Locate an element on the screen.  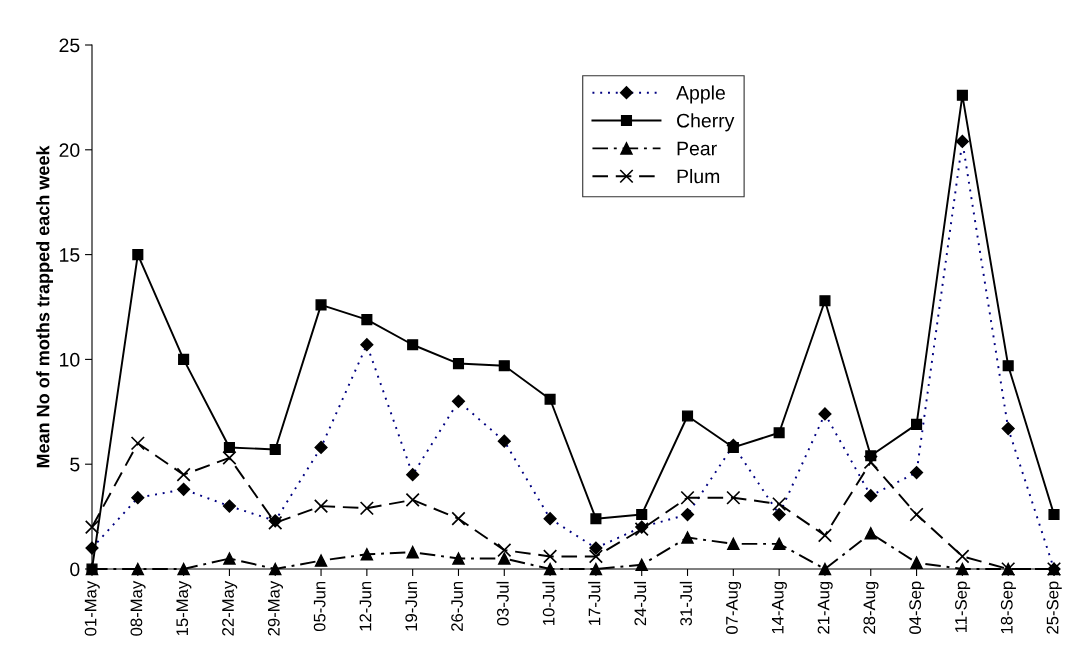
x-tick-label: 15-May is located at coordinates (184, 608).